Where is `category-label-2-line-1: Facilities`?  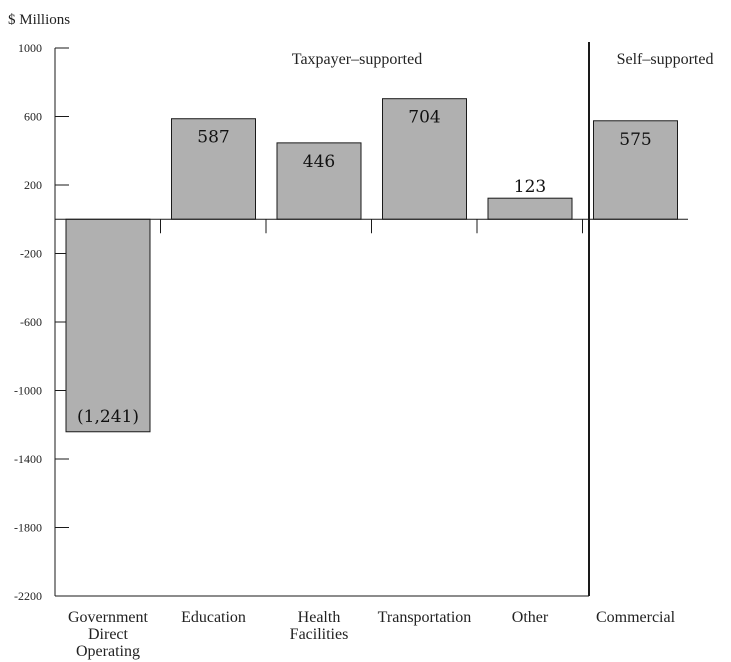
category-label-2-line-1: Facilities is located at coordinates (319, 634).